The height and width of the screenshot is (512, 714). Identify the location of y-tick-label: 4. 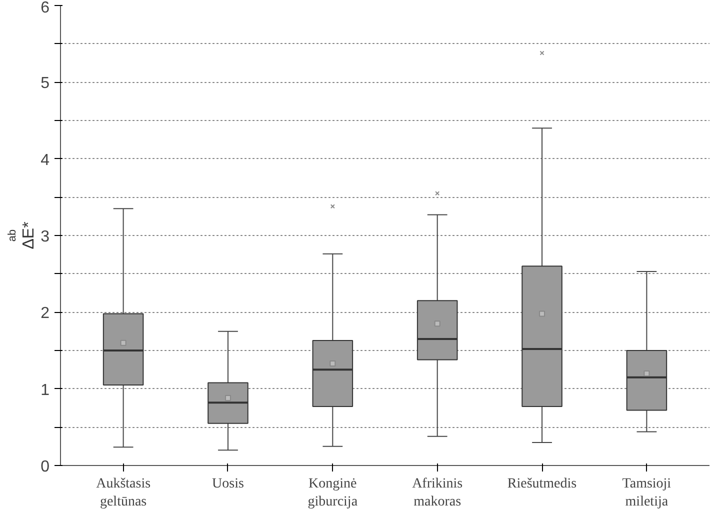
(45, 160).